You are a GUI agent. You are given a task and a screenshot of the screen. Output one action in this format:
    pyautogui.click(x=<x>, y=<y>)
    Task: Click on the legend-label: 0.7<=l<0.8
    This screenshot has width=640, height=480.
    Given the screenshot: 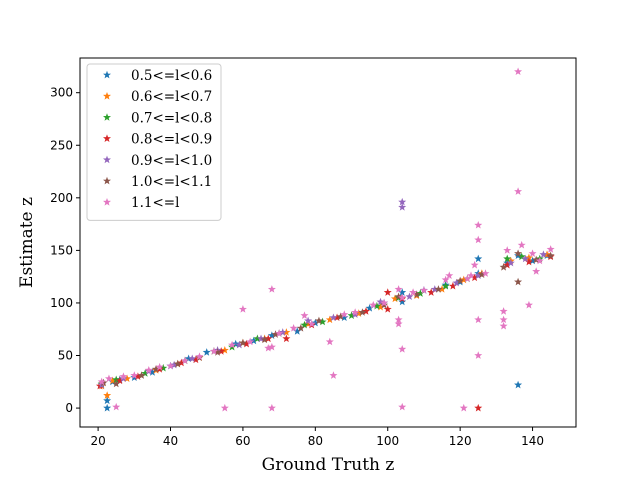 What is the action you would take?
    pyautogui.click(x=171, y=118)
    